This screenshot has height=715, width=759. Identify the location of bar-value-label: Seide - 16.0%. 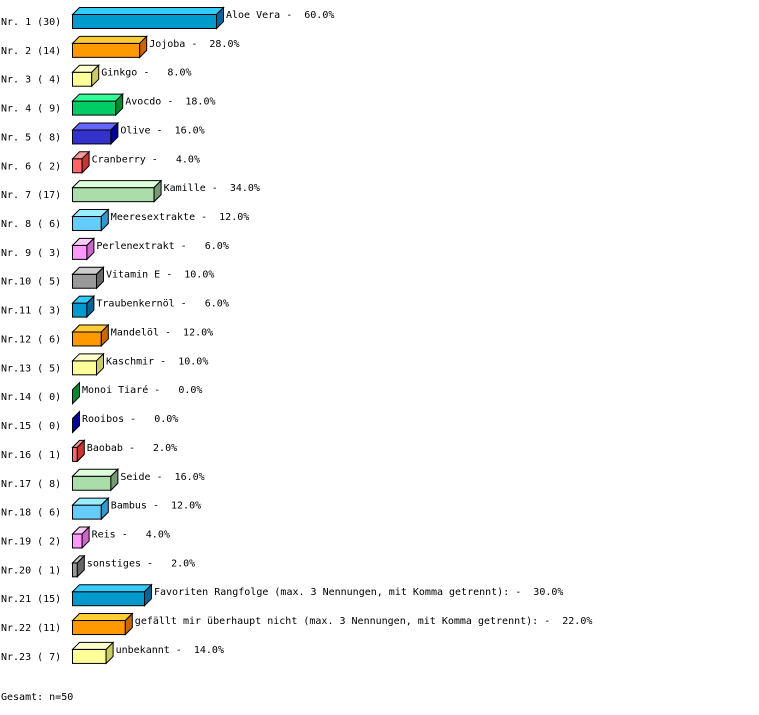
(162, 477).